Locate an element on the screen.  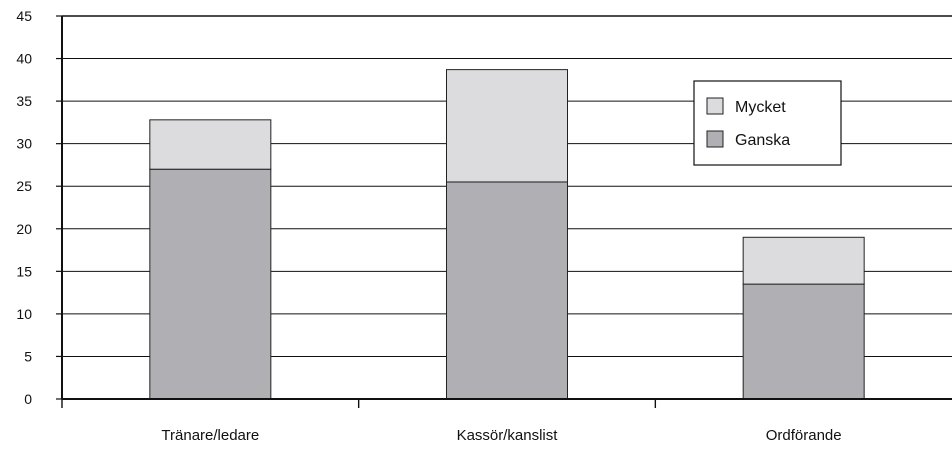
y-tick-label-20: 20 is located at coordinates (24, 229).